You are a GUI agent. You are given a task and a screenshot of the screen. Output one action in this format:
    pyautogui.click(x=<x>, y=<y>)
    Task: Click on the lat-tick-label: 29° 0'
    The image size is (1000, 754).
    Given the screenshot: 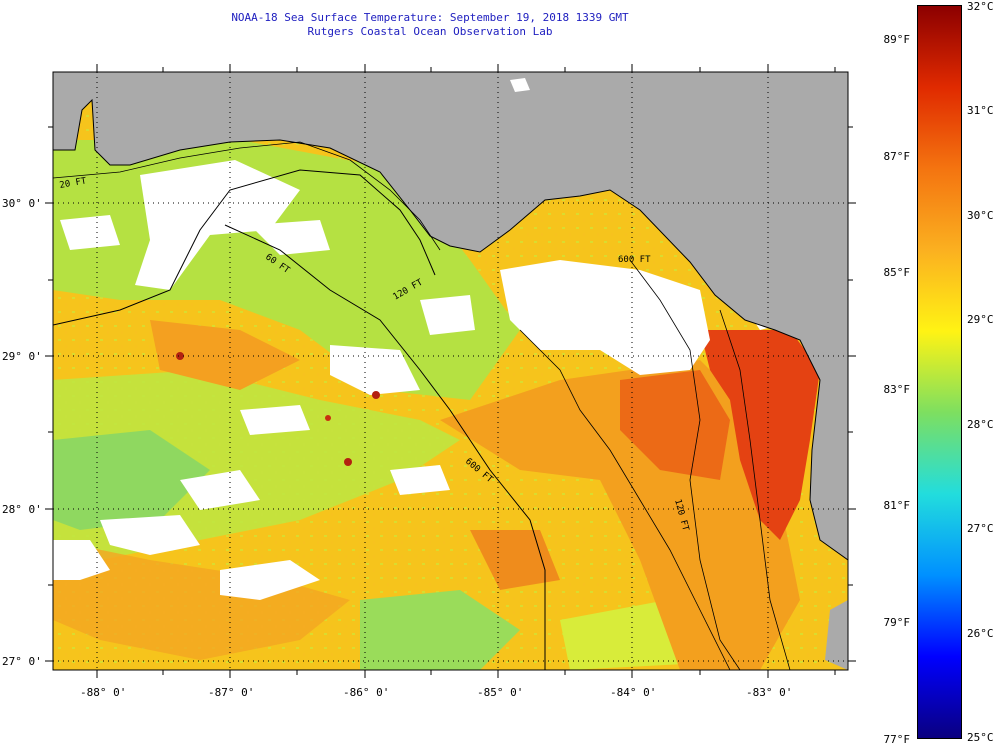 What is the action you would take?
    pyautogui.click(x=22, y=356)
    